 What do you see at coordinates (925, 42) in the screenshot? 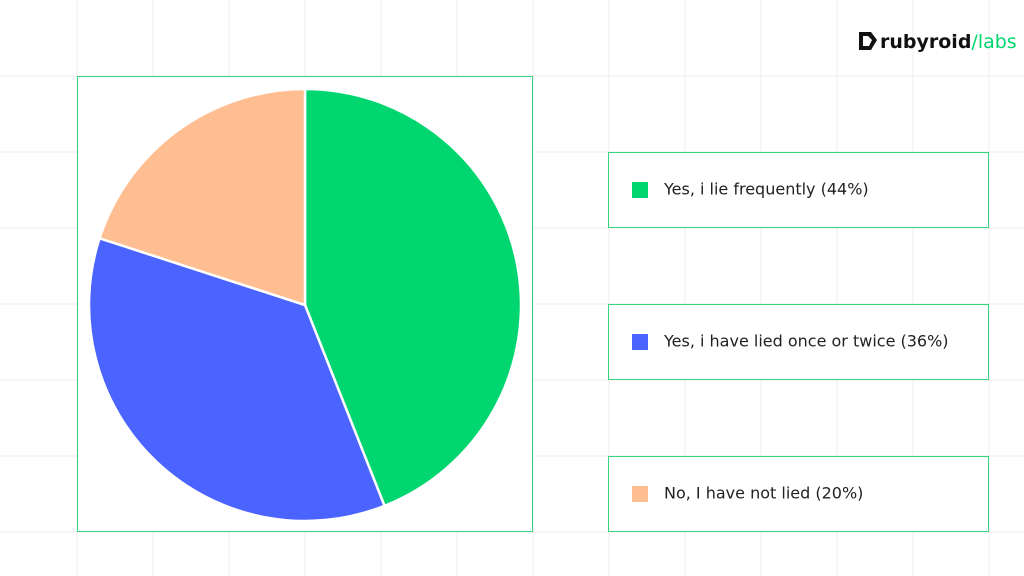
I see `logo-word: rubyroid` at bounding box center [925, 42].